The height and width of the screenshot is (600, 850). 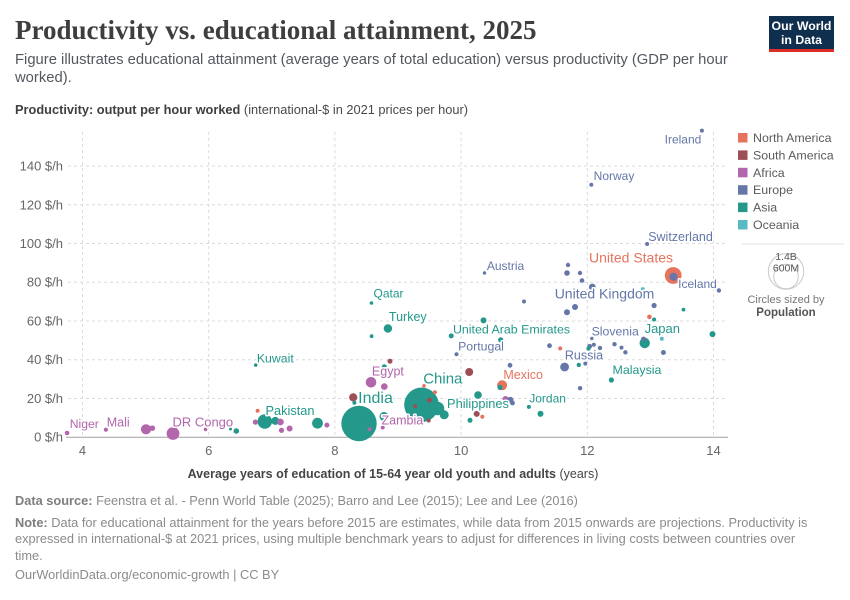 What do you see at coordinates (773, 190) in the screenshot?
I see `svg-text: Europe` at bounding box center [773, 190].